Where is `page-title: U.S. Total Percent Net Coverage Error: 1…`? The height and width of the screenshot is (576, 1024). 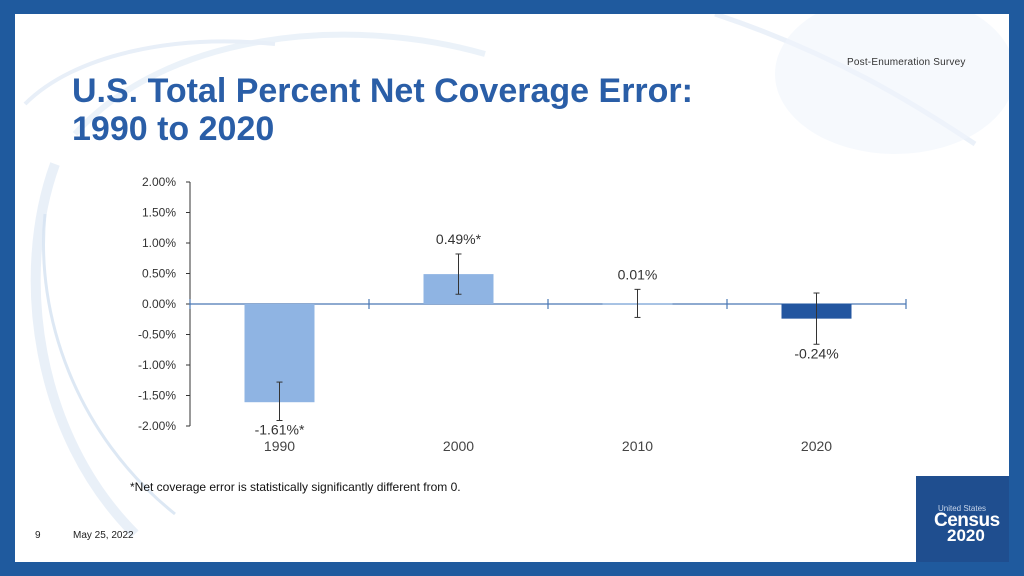
page-title: U.S. Total Percent Net Coverage Error: 1… is located at coordinates (452, 110).